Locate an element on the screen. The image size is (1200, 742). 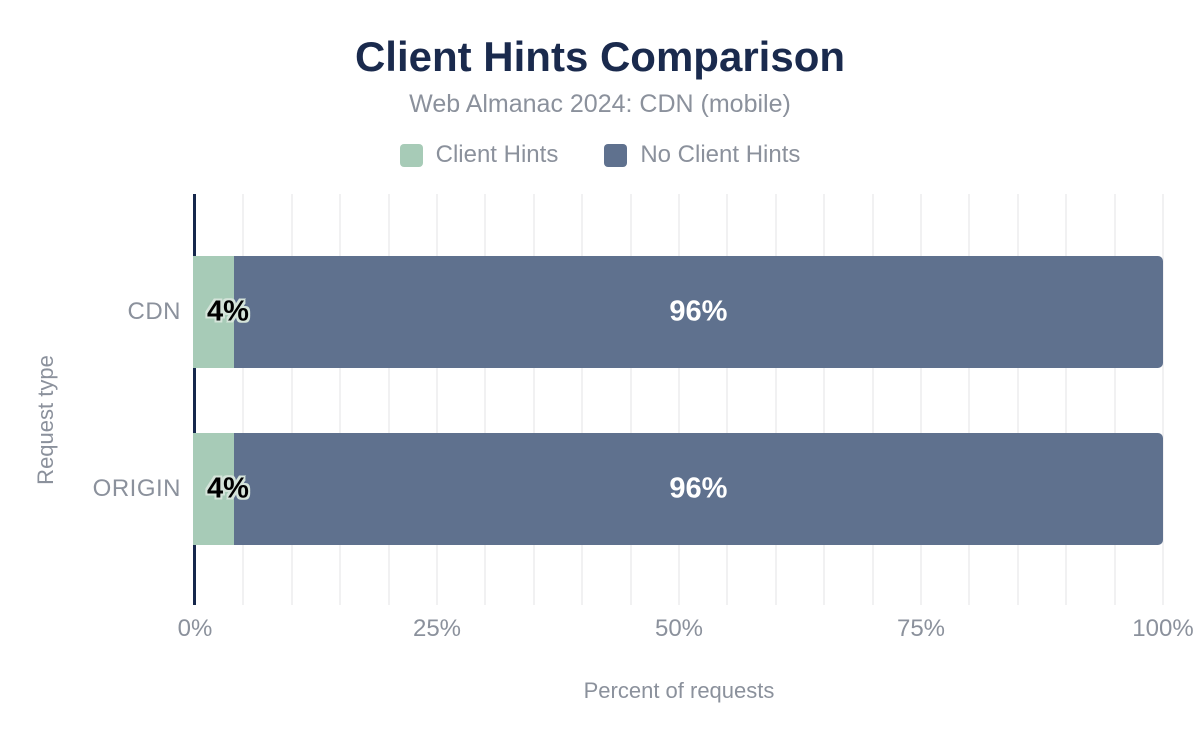
bar-segment-origin-client-hints is located at coordinates (213, 489).